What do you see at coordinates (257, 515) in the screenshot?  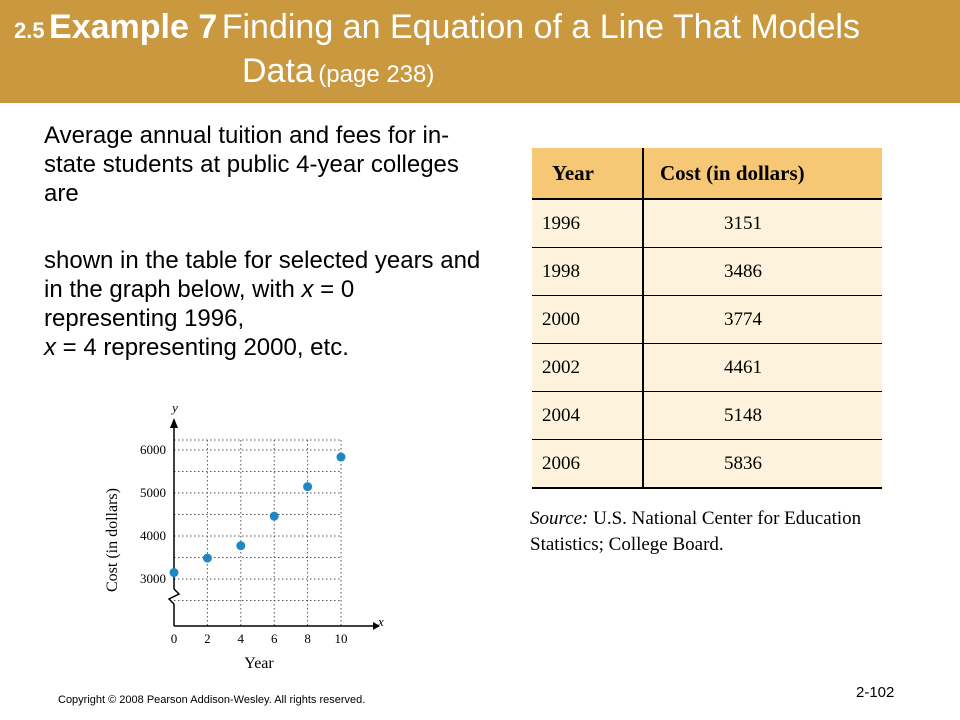 I see `chart-points` at bounding box center [257, 515].